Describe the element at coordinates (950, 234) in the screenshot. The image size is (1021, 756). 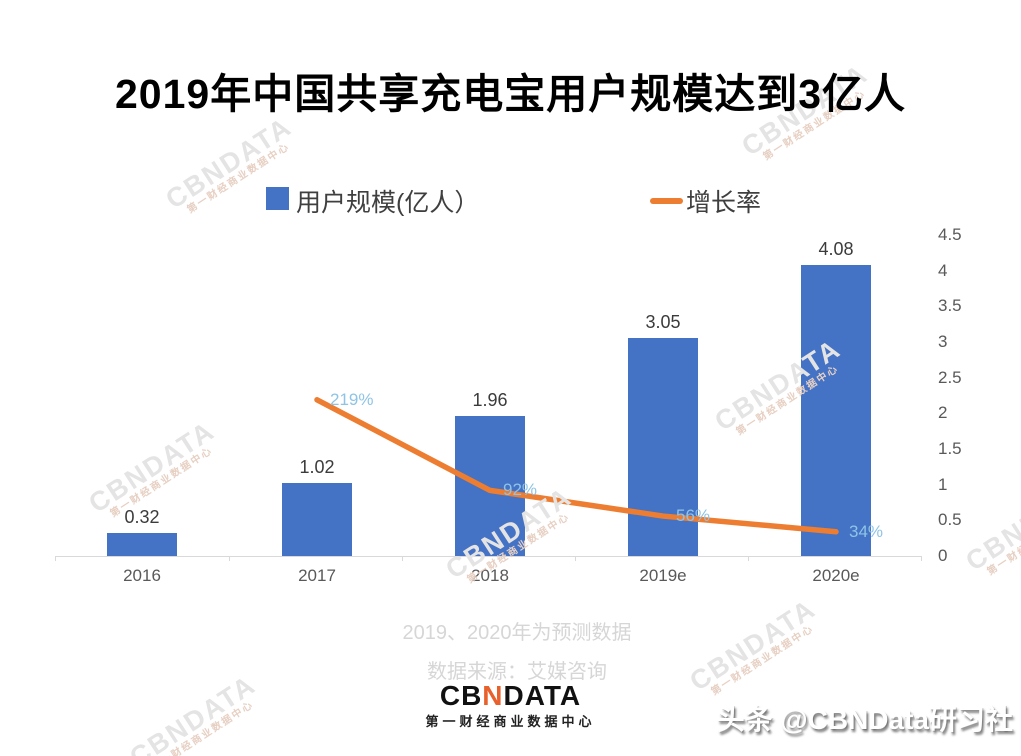
I see `y-axis-label-4.5: 4.5` at that location.